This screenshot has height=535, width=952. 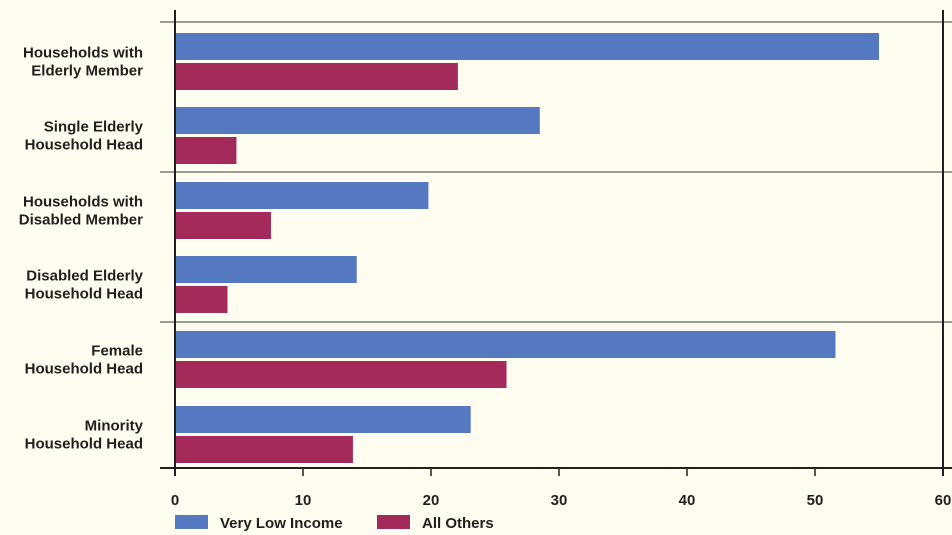 I want to click on category-label-3: Disabled Elderly Household Head, so click(x=84, y=285).